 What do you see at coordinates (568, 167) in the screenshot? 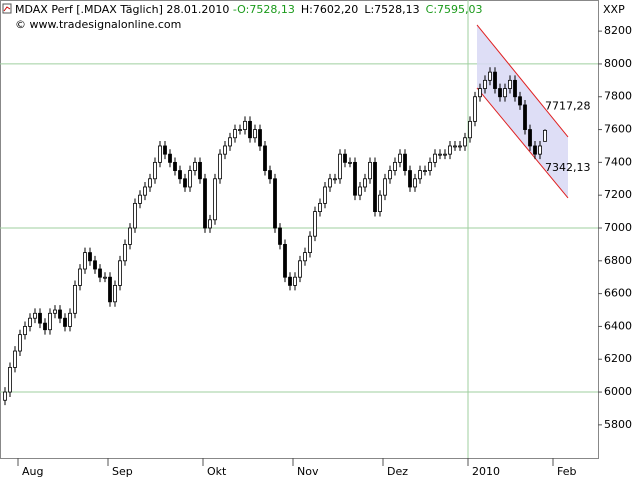
I see `channel-label: 7342,13` at bounding box center [568, 167].